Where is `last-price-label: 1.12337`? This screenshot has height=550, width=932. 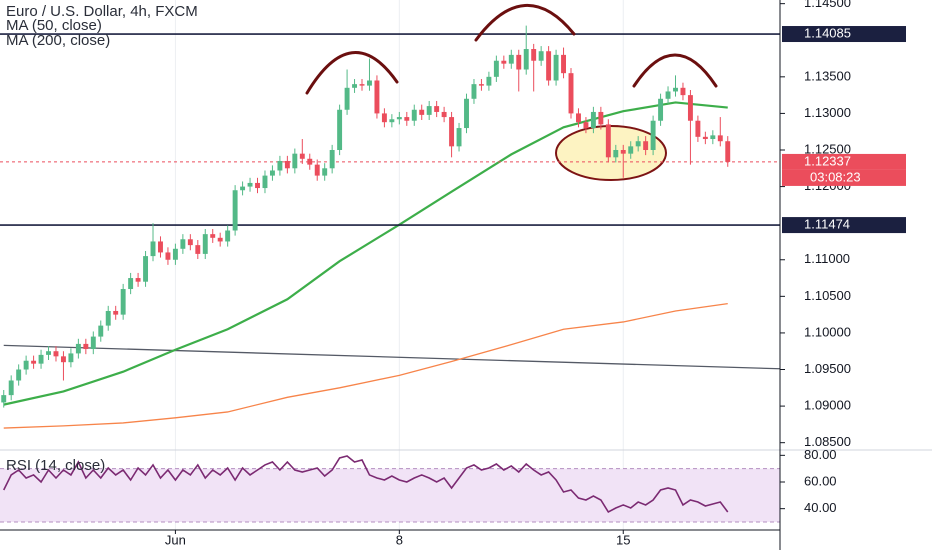
last-price-label: 1.12337 is located at coordinates (827, 160).